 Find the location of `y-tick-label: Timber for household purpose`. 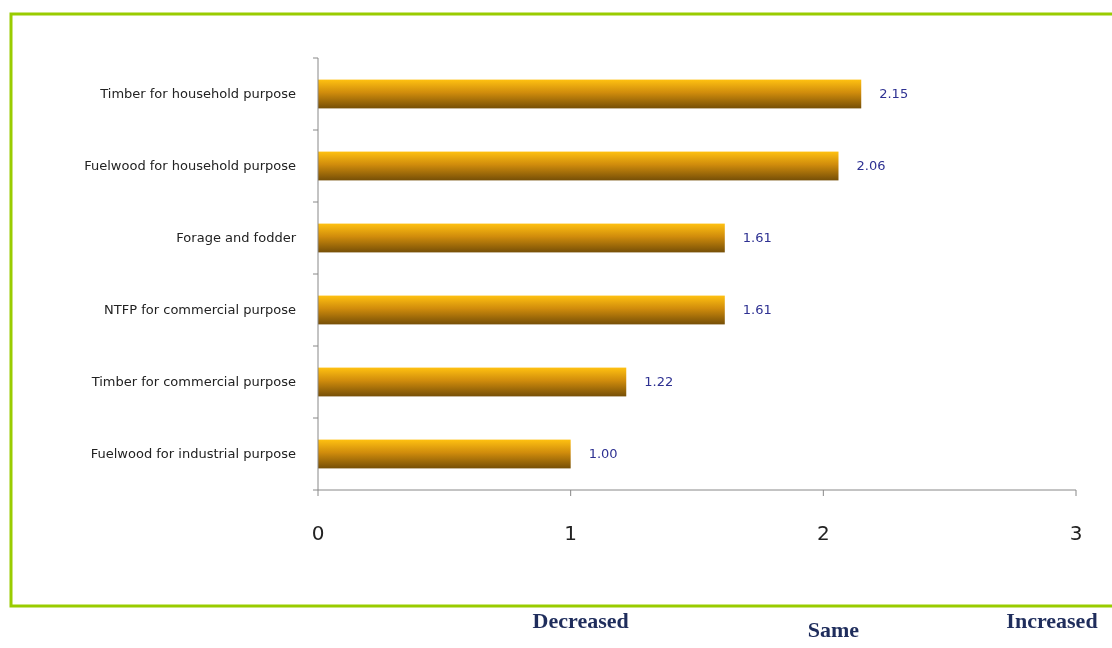

y-tick-label: Timber for household purpose is located at coordinates (197, 93).